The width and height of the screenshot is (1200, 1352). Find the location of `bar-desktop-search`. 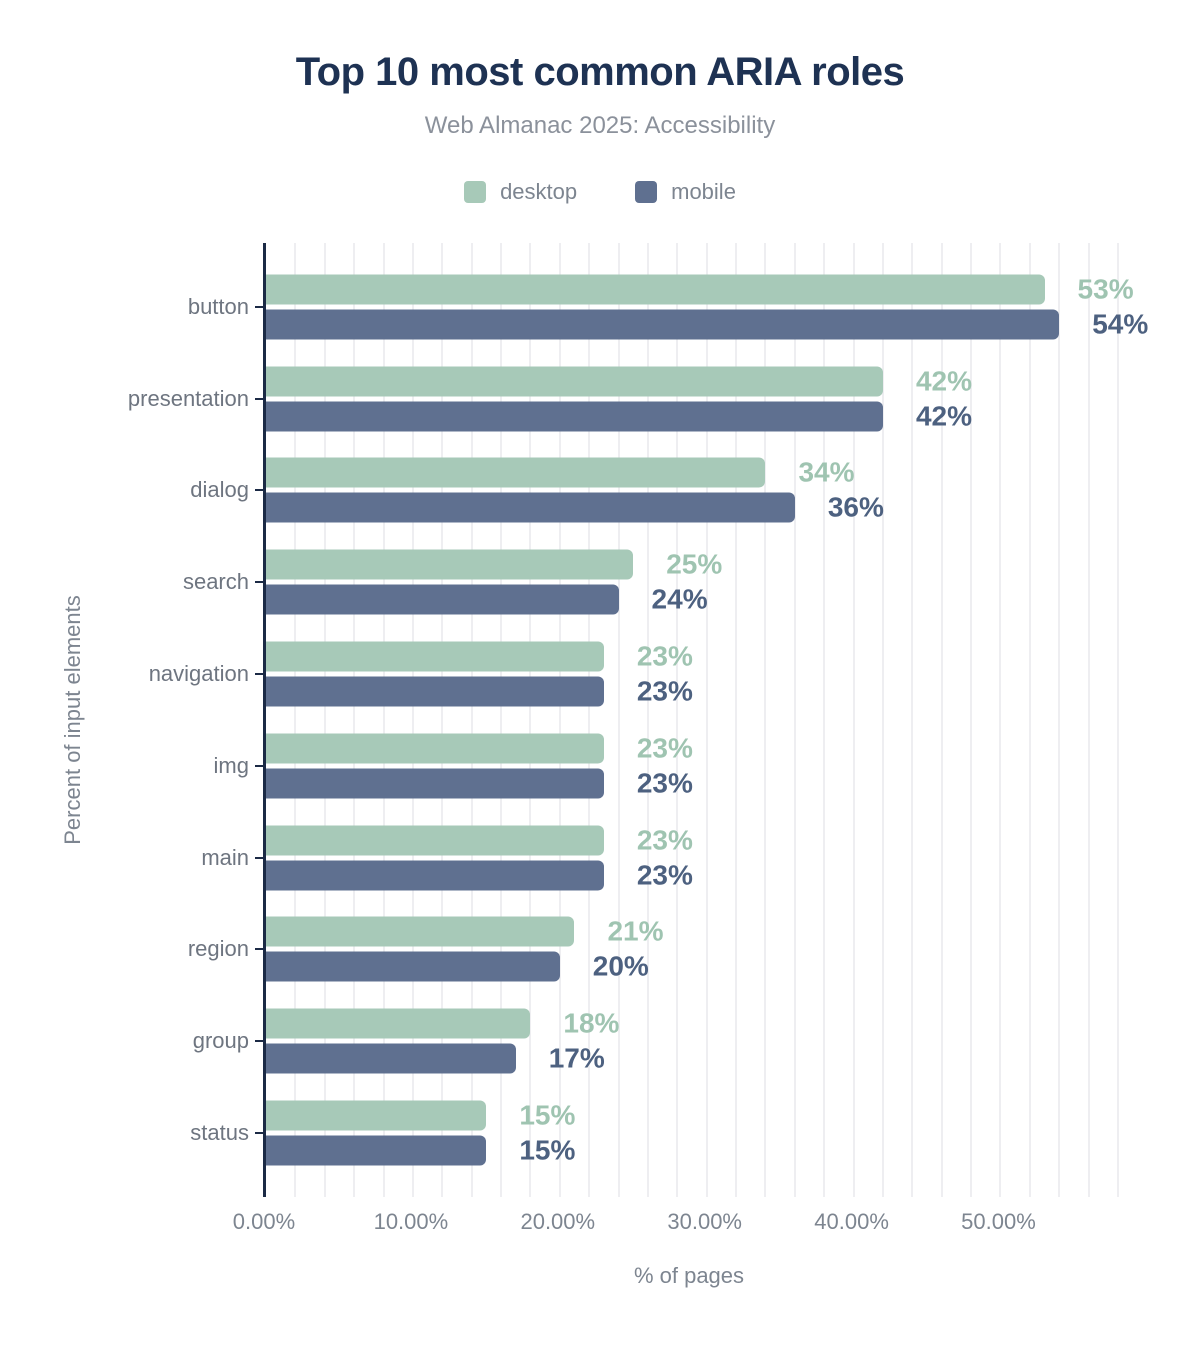

bar-desktop-search is located at coordinates (450, 564).